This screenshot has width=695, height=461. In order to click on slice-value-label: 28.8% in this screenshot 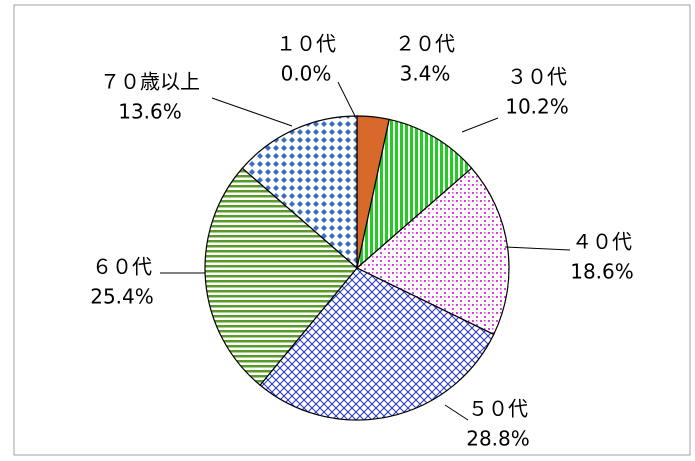, I will do `click(498, 439)`.